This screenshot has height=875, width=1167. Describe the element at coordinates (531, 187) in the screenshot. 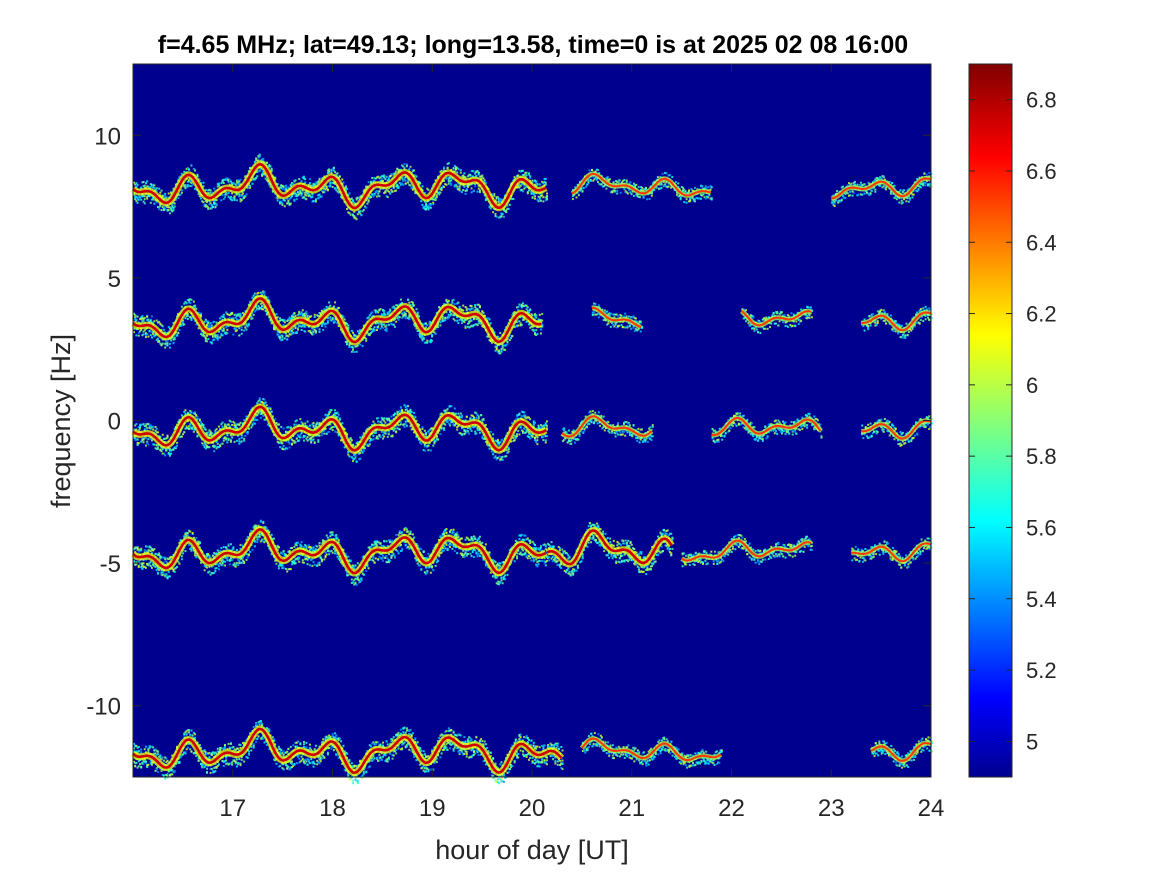

I see `trace-band` at that location.